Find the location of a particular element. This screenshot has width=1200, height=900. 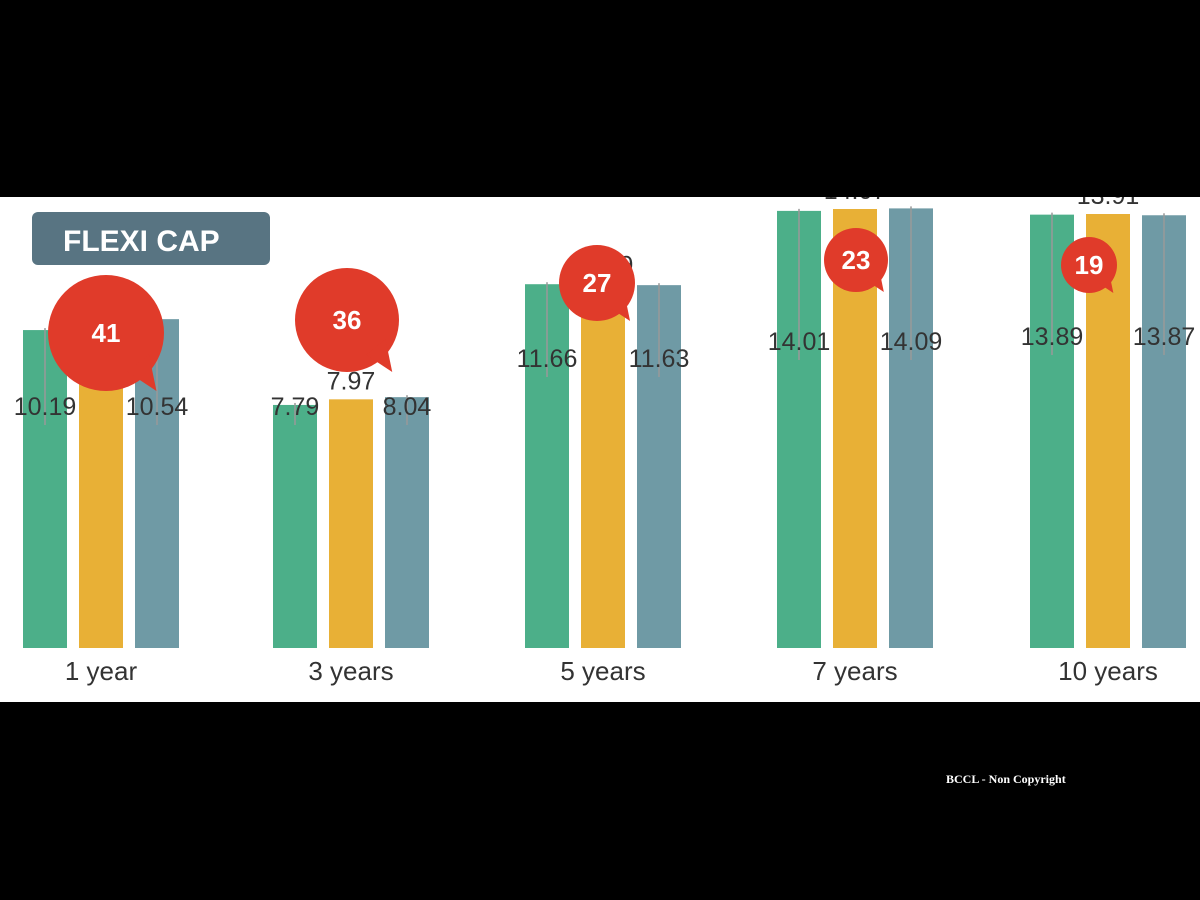

value-label-1-2: 8.04 is located at coordinates (407, 407).